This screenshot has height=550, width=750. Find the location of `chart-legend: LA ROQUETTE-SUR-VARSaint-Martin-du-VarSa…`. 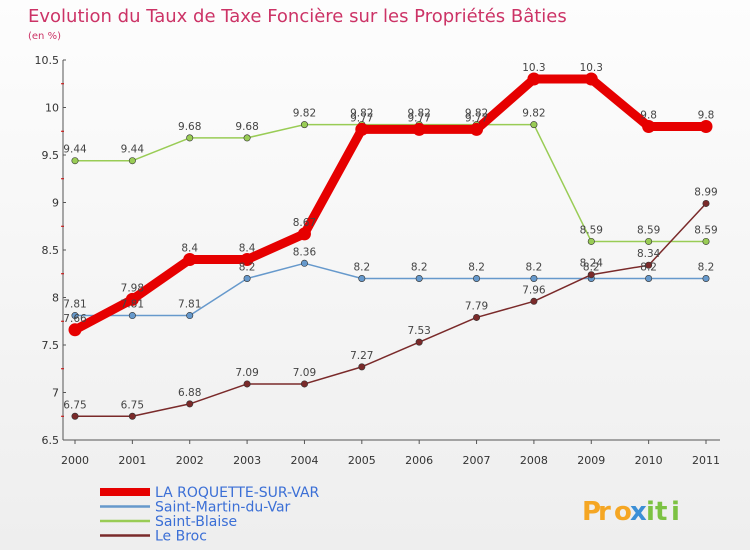

chart-legend: LA ROQUETTE-SUR-VARSaint-Martin-du-VarSa… is located at coordinates (210, 515).